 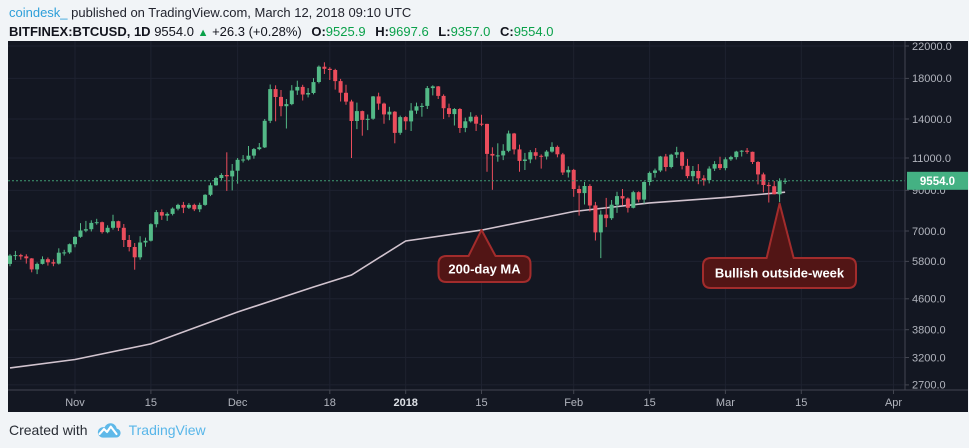 I want to click on high-value: 9697.6, so click(x=408, y=31).